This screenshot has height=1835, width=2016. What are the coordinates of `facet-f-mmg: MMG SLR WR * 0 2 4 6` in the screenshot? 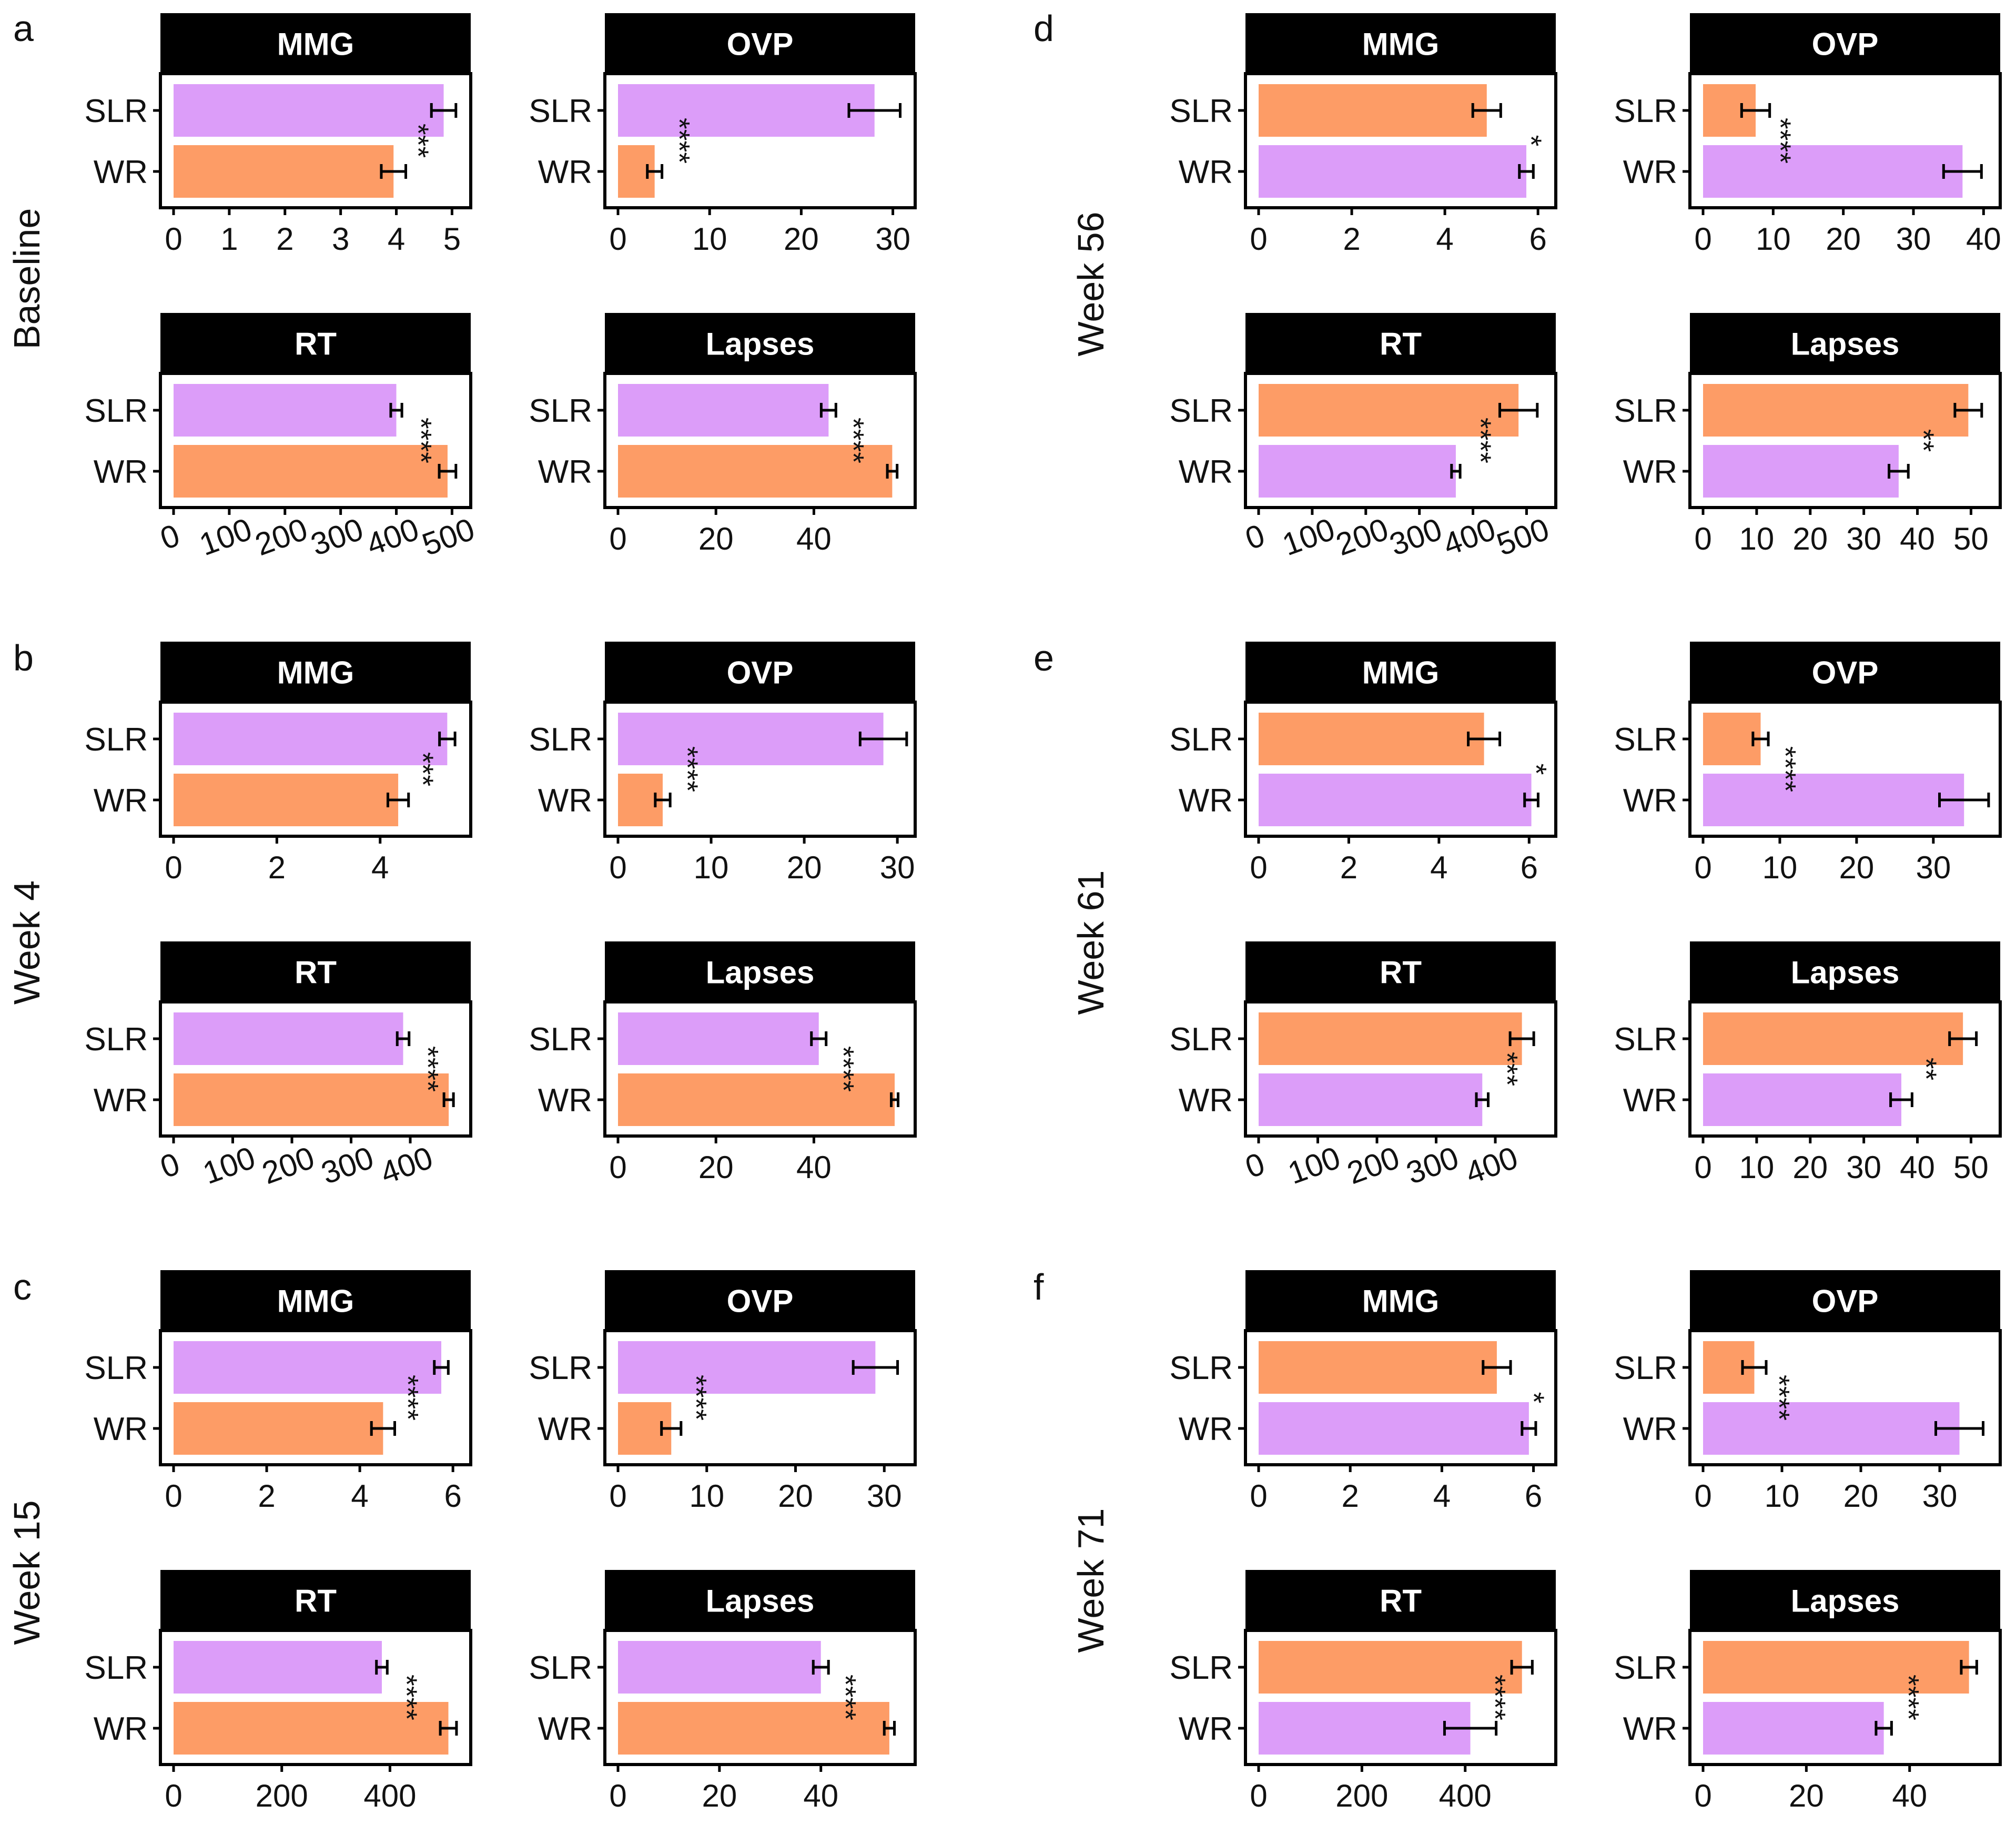 It's located at (1363, 1392).